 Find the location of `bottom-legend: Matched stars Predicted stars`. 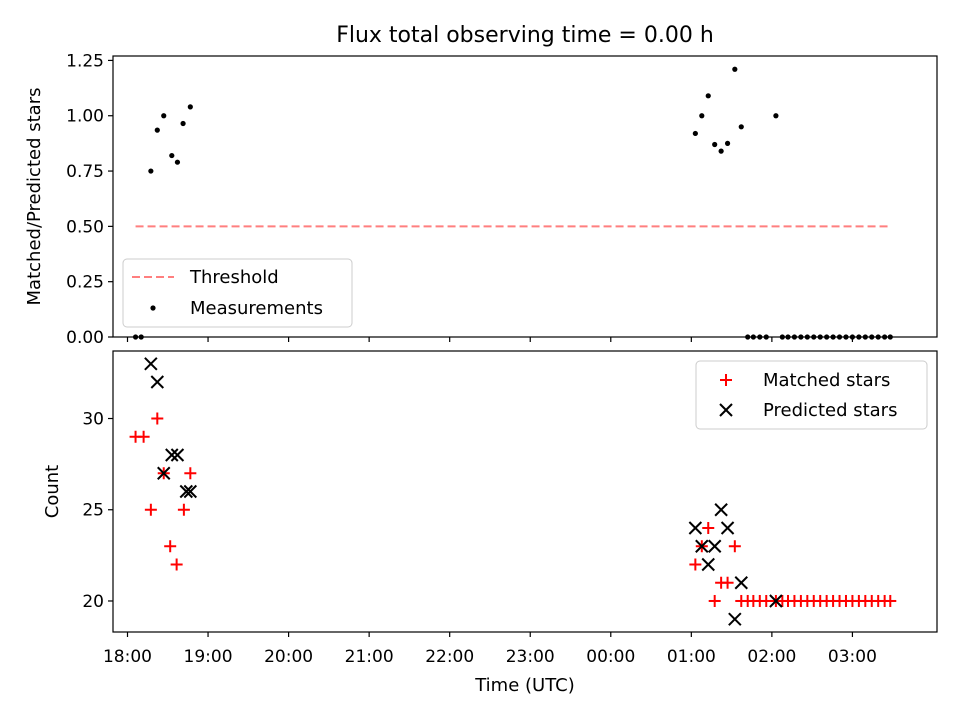

bottom-legend: Matched stars Predicted stars is located at coordinates (811, 395).